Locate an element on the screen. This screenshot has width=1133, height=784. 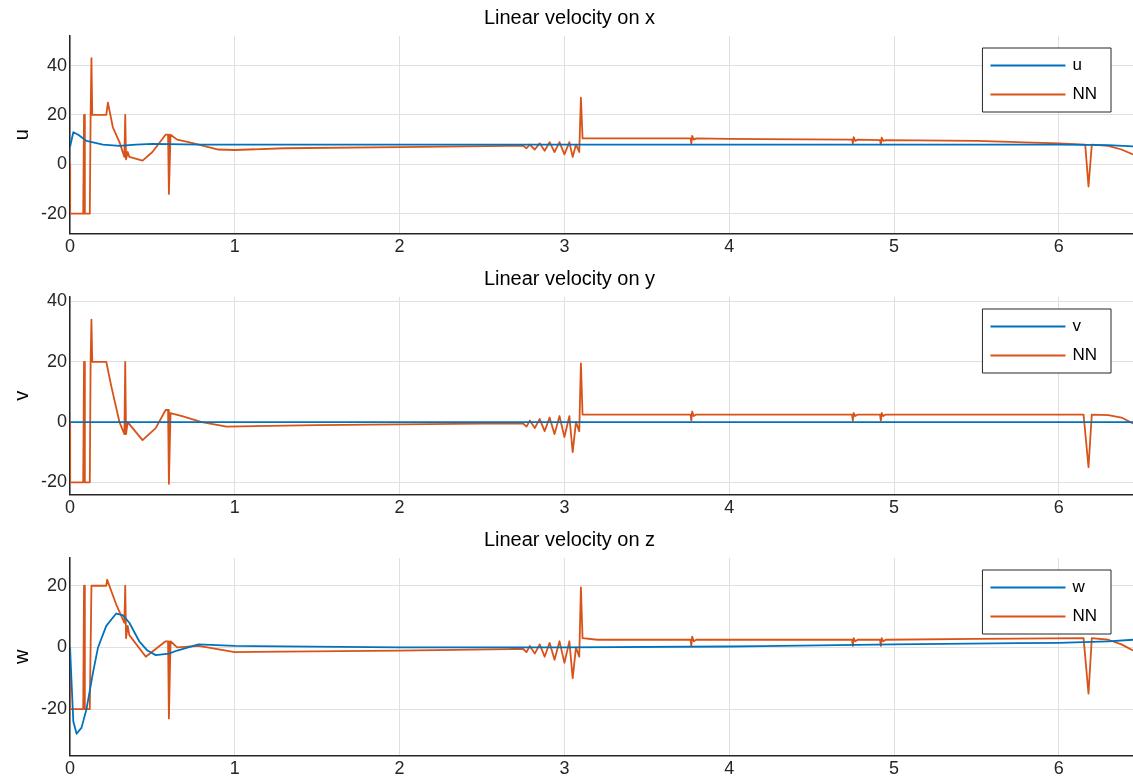
y-axis-title: w is located at coordinates (20, 656).